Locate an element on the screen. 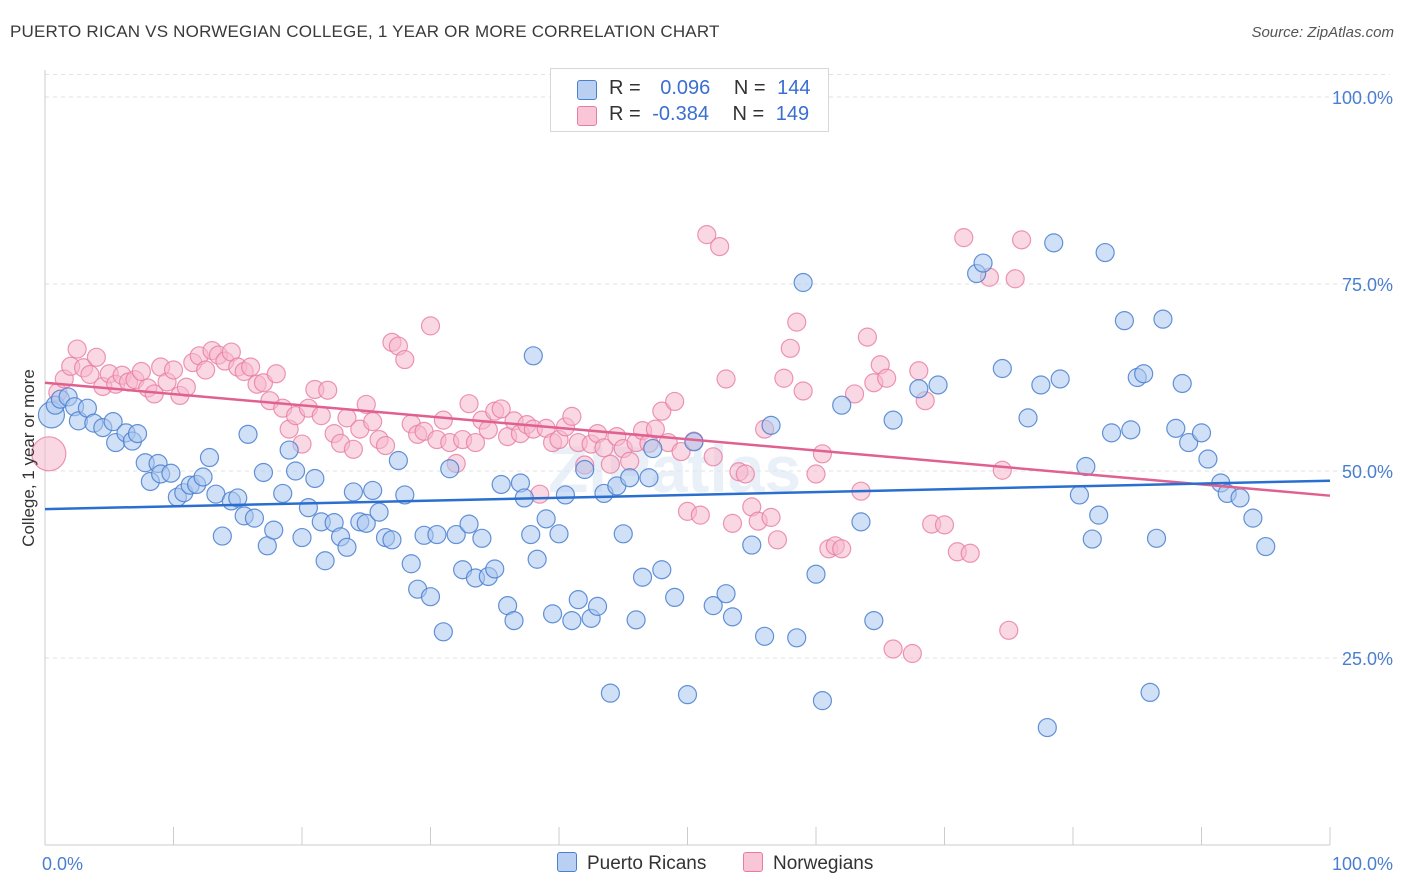 This screenshot has width=1406, height=892. legend-n-label: N = is located at coordinates (749, 88).